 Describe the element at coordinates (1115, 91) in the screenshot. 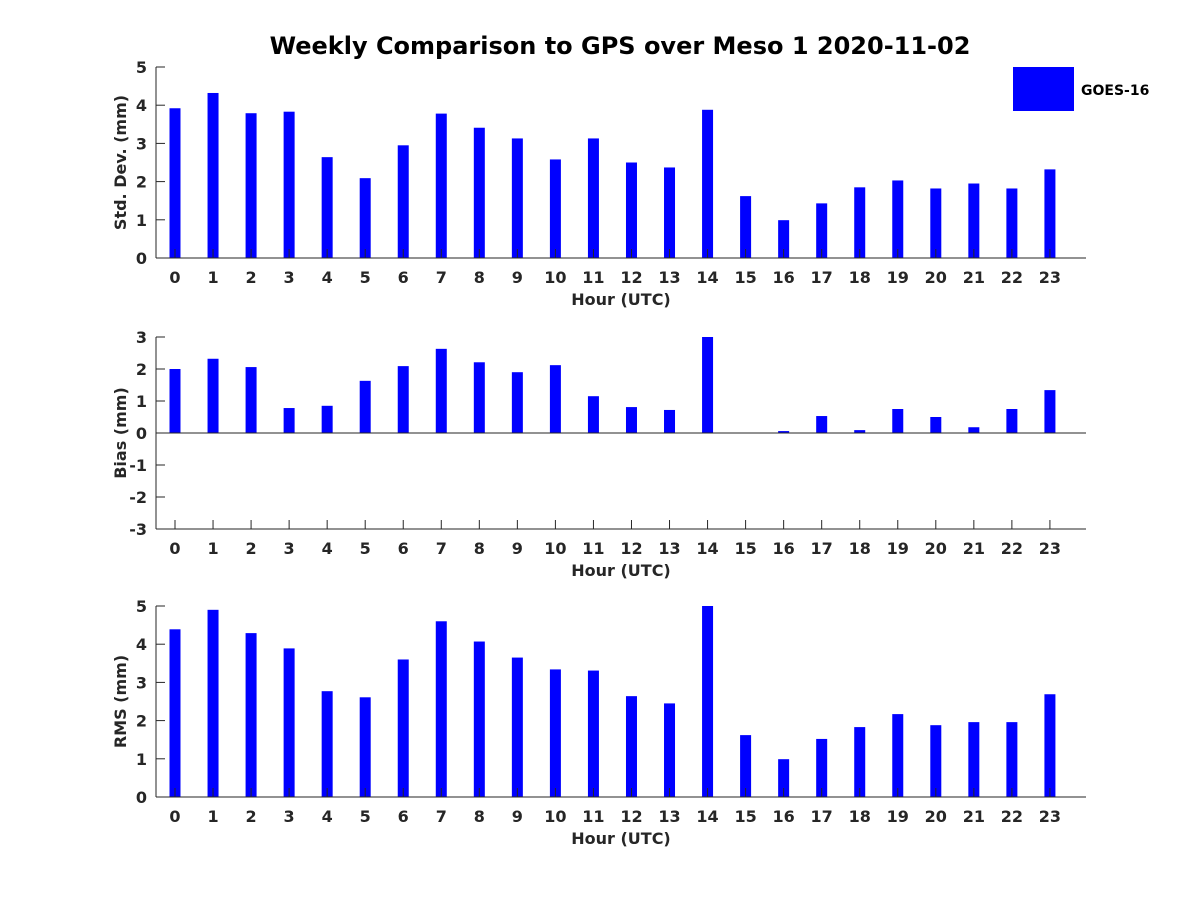

I see `legend-label: GOES-16` at that location.